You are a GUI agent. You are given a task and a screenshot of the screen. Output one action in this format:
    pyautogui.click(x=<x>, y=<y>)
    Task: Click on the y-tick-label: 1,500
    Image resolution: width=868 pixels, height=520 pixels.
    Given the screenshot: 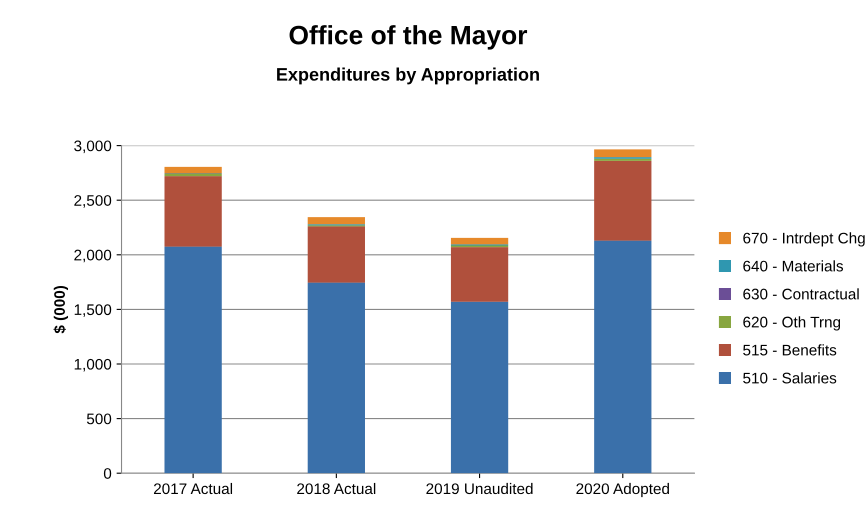 What is the action you would take?
    pyautogui.click(x=93, y=310)
    